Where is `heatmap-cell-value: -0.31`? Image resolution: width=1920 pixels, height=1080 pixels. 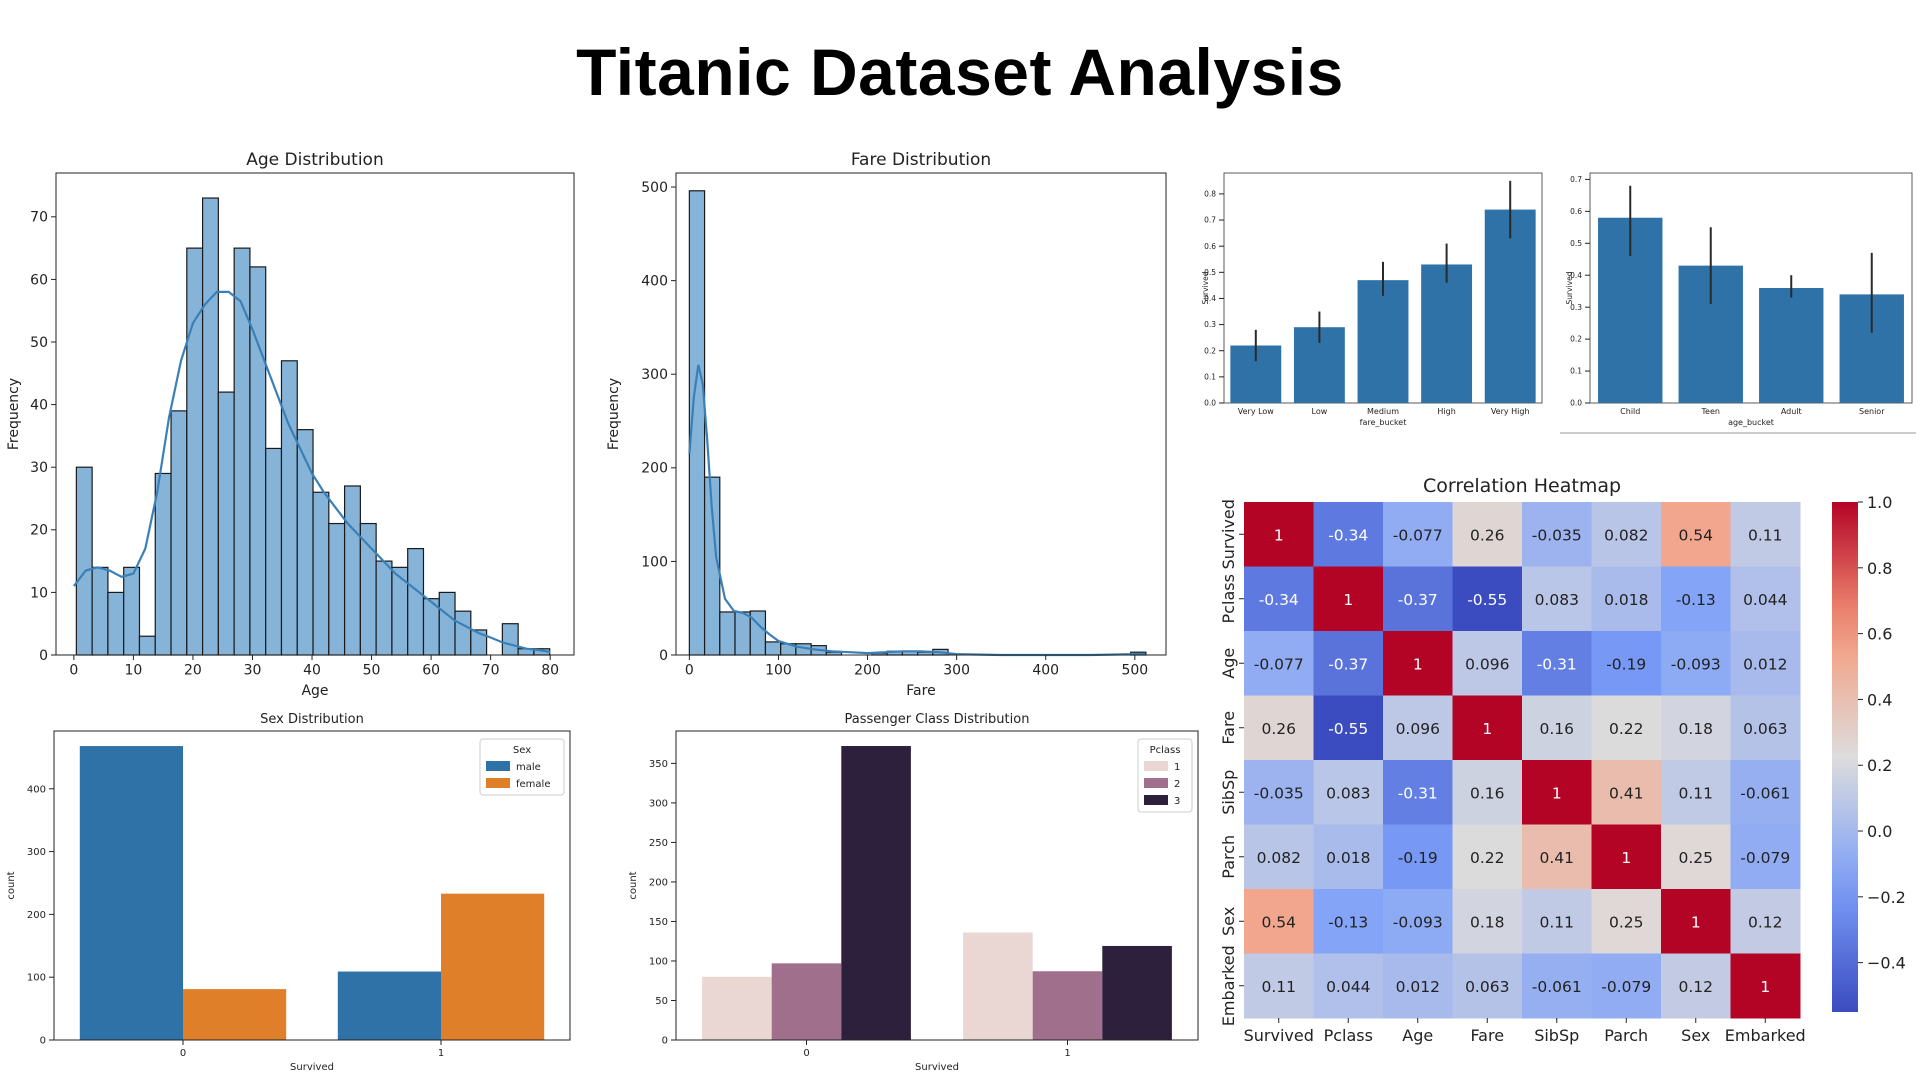 heatmap-cell-value: -0.31 is located at coordinates (1557, 664).